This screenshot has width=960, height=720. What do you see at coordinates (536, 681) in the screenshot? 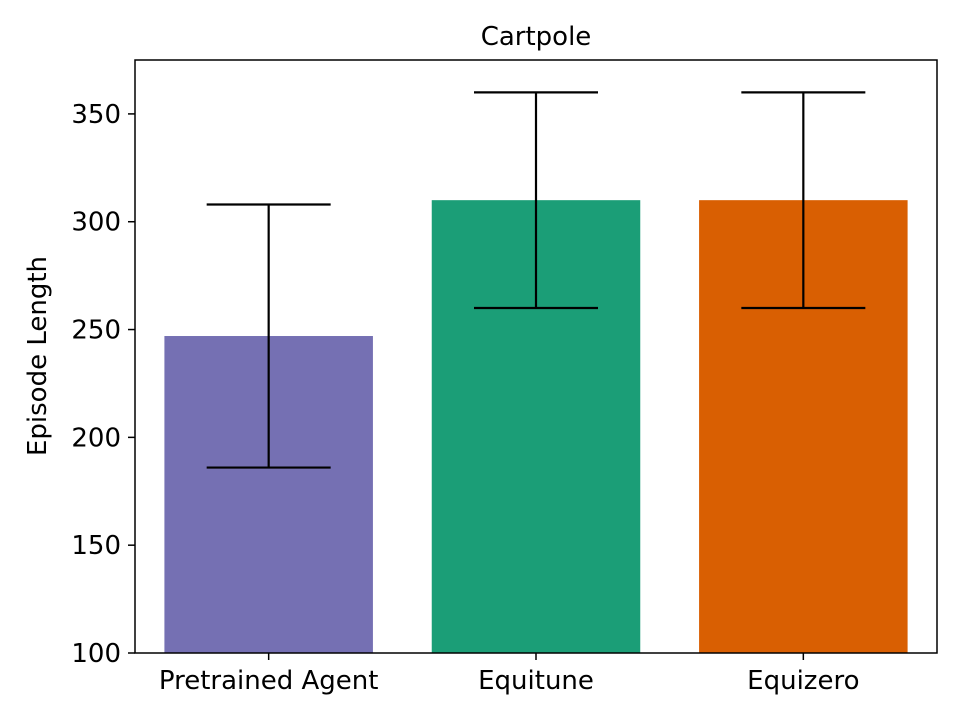
I see `x-tick-label: Equitune` at bounding box center [536, 681].